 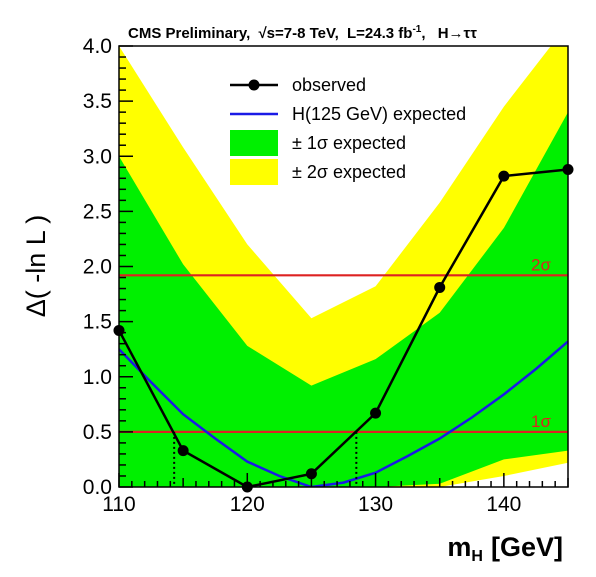 What do you see at coordinates (97, 211) in the screenshot?
I see `y-tick-label-5: 2.5` at bounding box center [97, 211].